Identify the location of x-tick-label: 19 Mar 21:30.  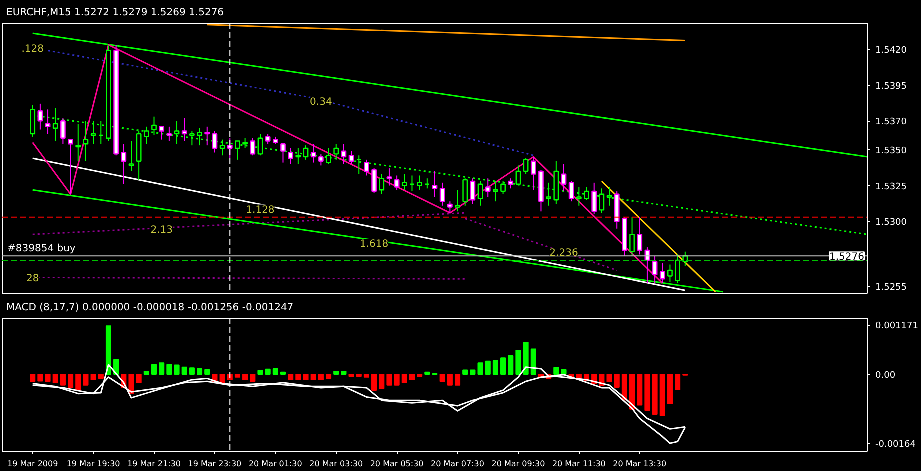
(154, 464).